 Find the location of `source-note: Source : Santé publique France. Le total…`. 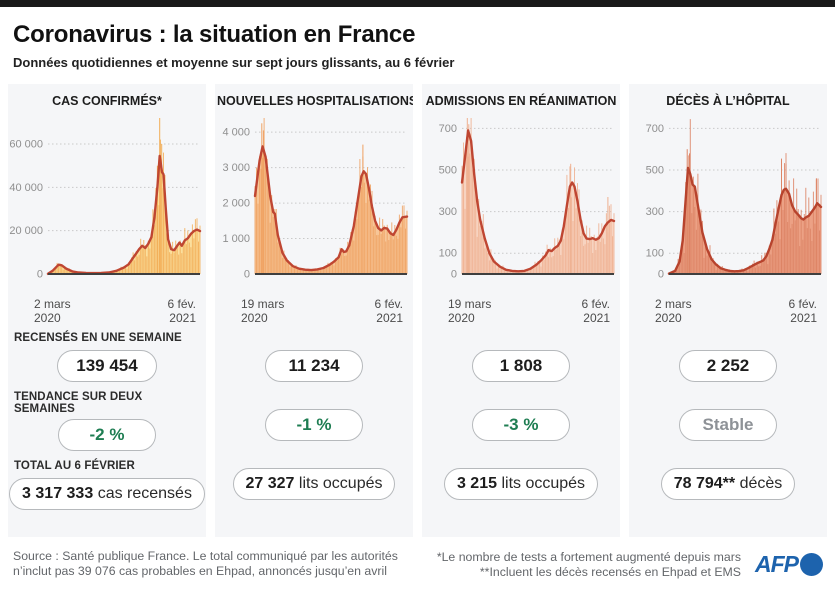

source-note: Source : Santé publique France. Le total… is located at coordinates (205, 563).